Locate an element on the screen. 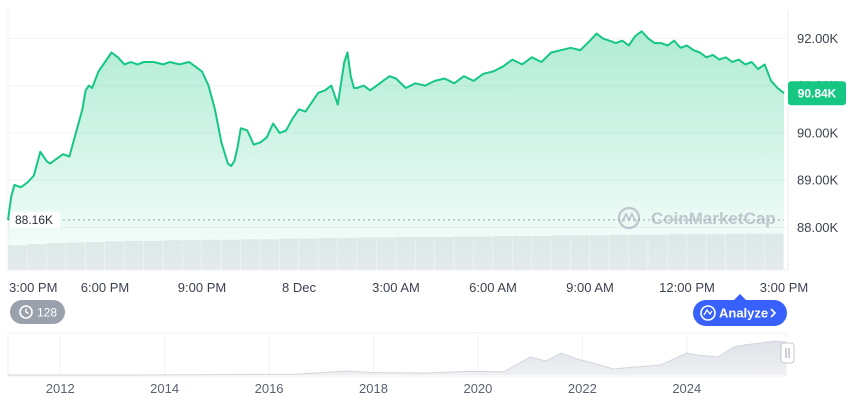 The image size is (860, 401). chevron-right-icon is located at coordinates (773, 313).